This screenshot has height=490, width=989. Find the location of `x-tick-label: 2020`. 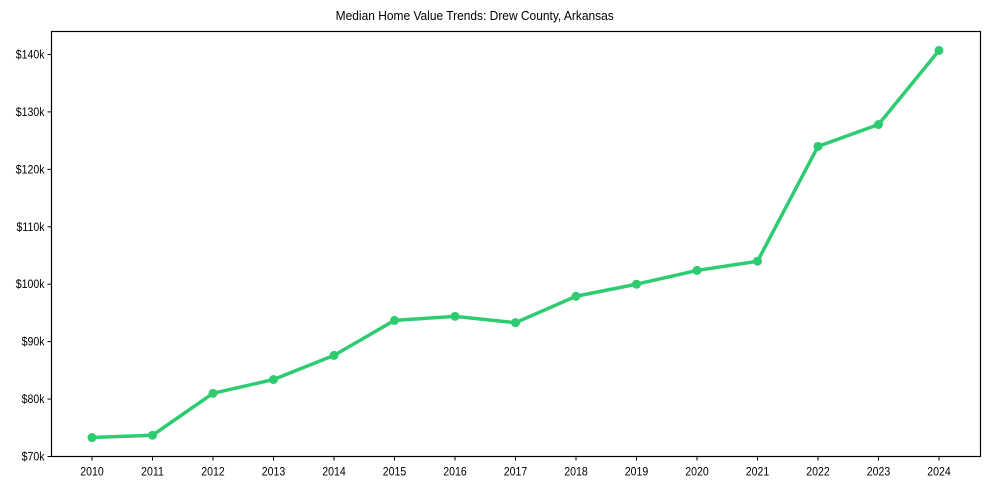

x-tick-label: 2020 is located at coordinates (696, 472).